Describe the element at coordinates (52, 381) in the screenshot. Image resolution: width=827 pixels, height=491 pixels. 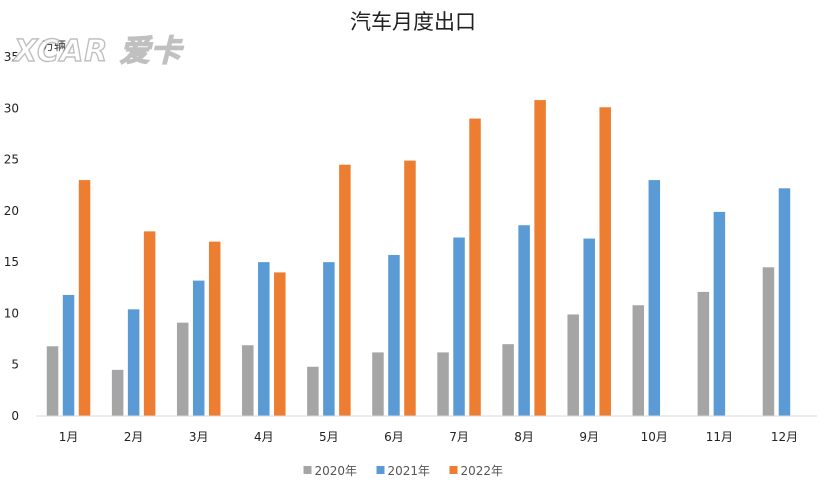
I see `bar-2020年-1月` at that location.